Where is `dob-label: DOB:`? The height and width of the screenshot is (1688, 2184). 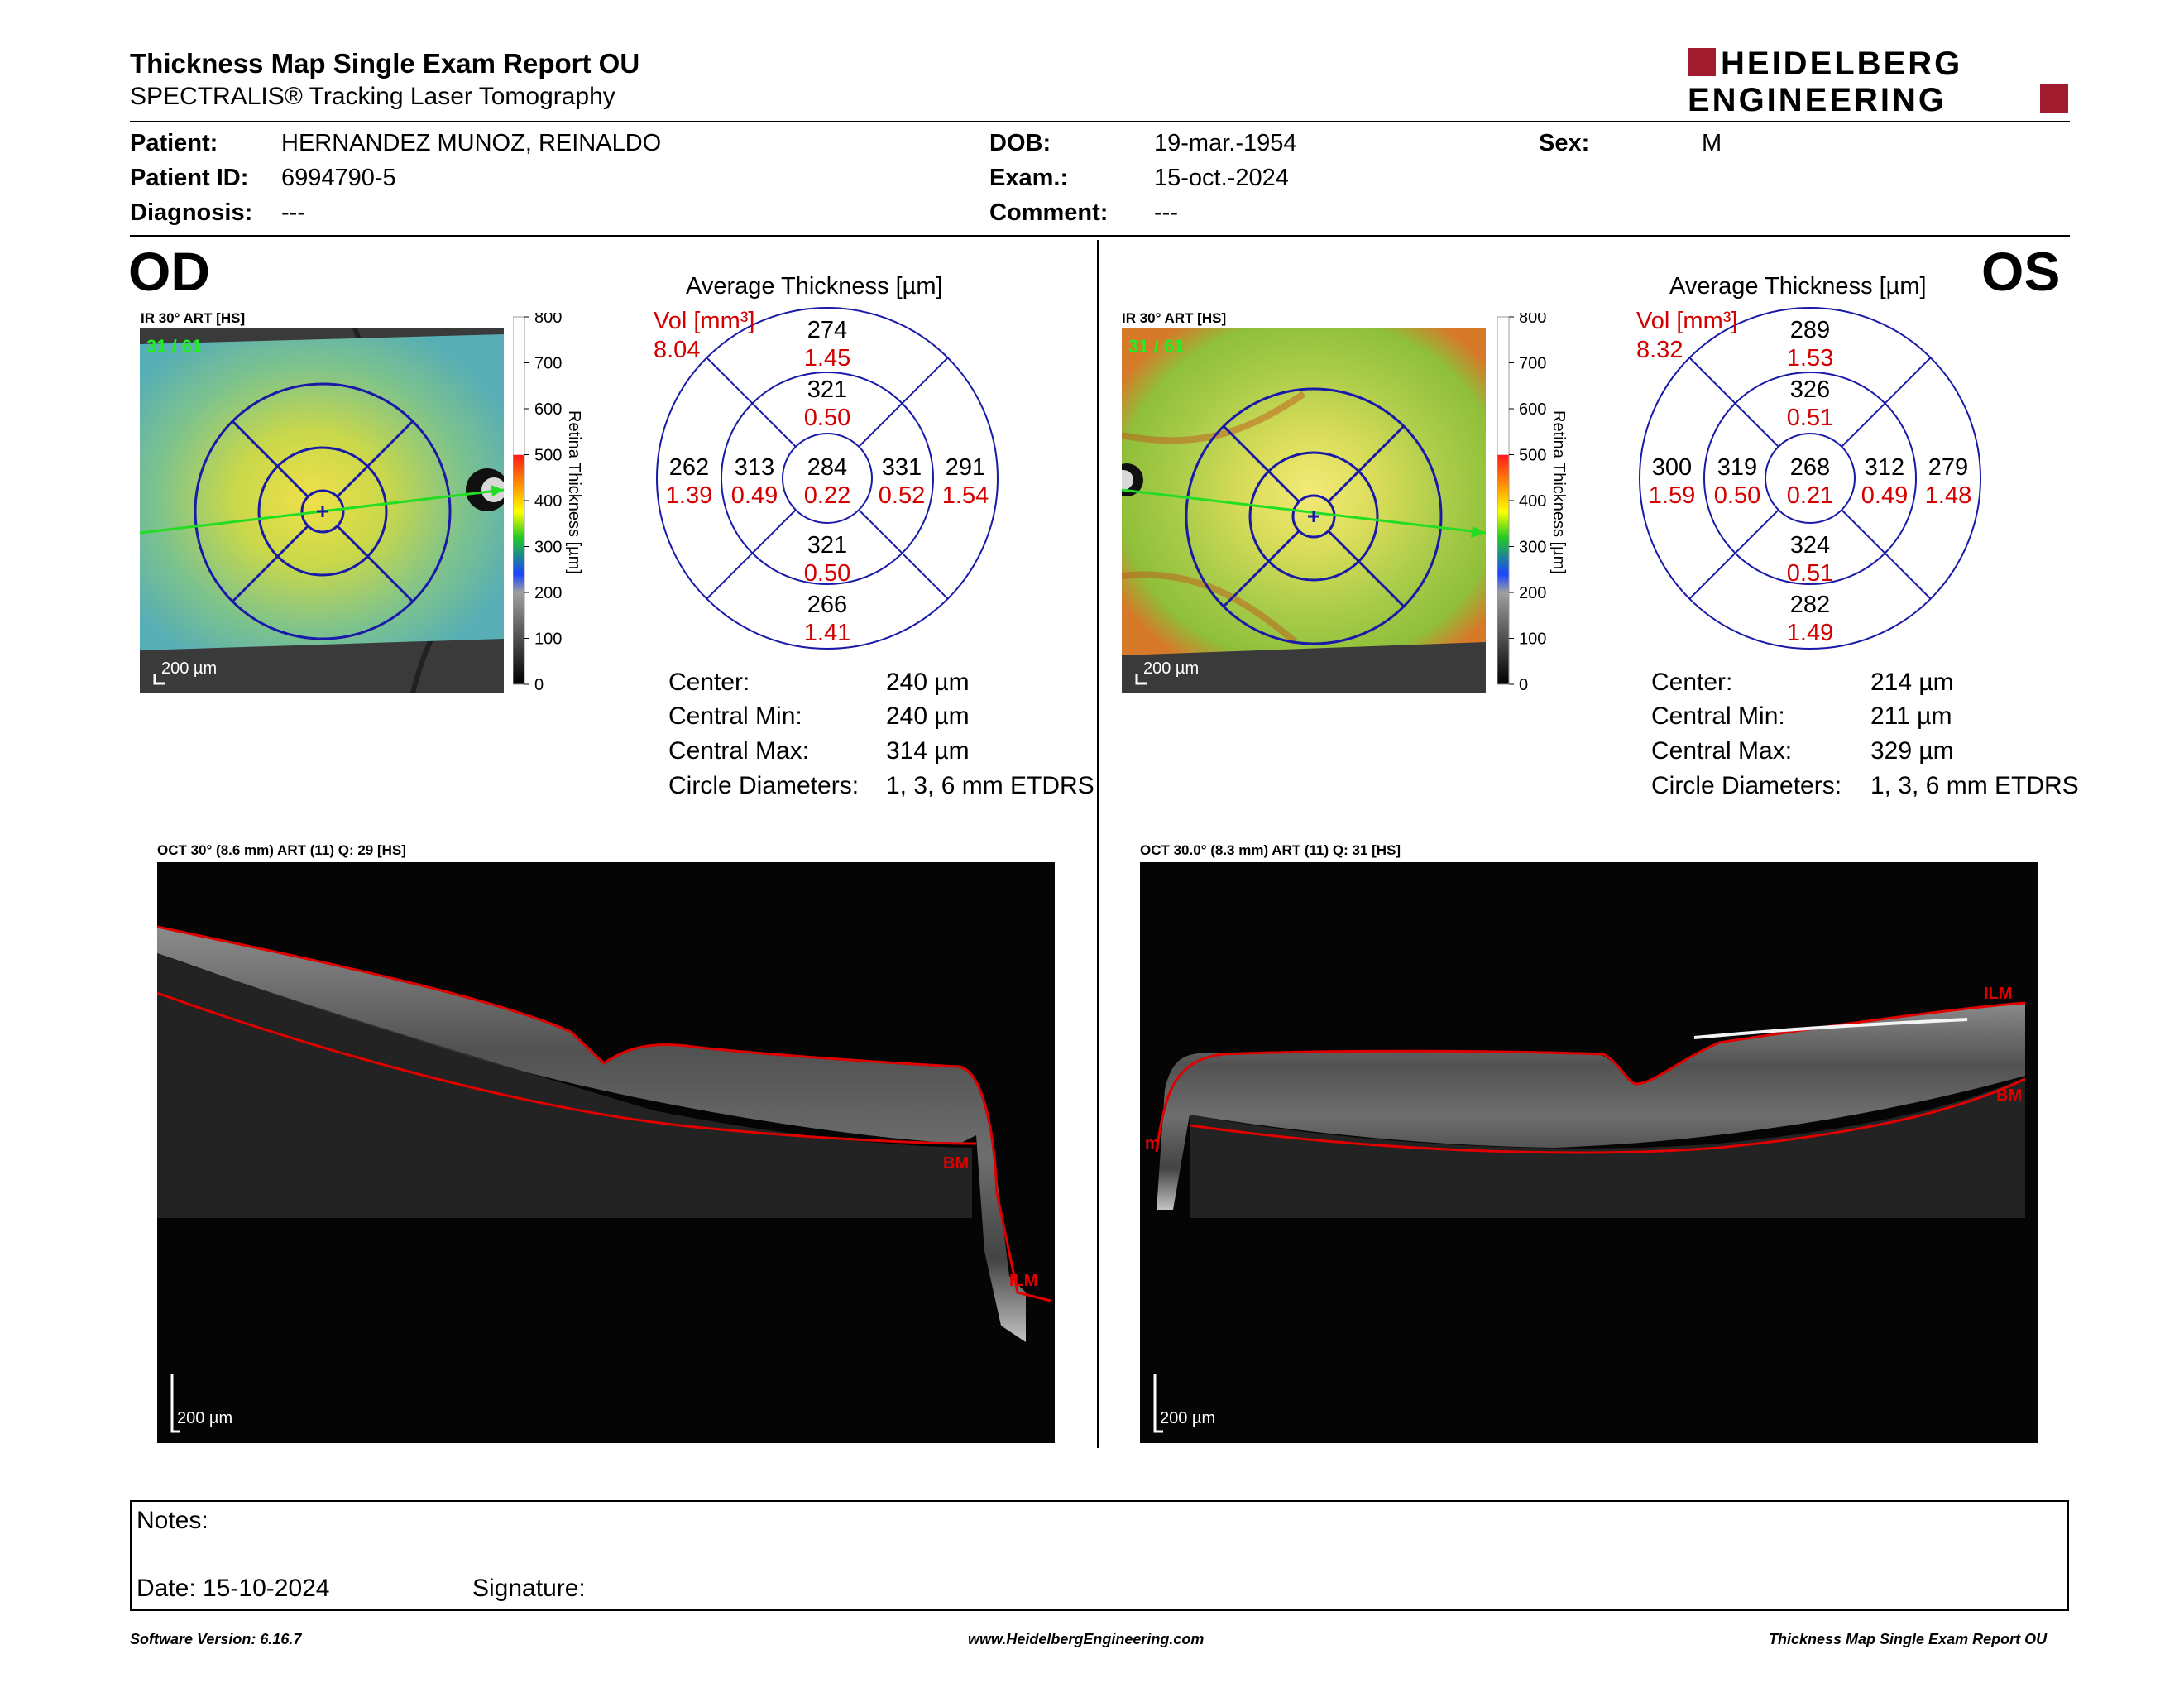
dob-label: DOB: is located at coordinates (1020, 143).